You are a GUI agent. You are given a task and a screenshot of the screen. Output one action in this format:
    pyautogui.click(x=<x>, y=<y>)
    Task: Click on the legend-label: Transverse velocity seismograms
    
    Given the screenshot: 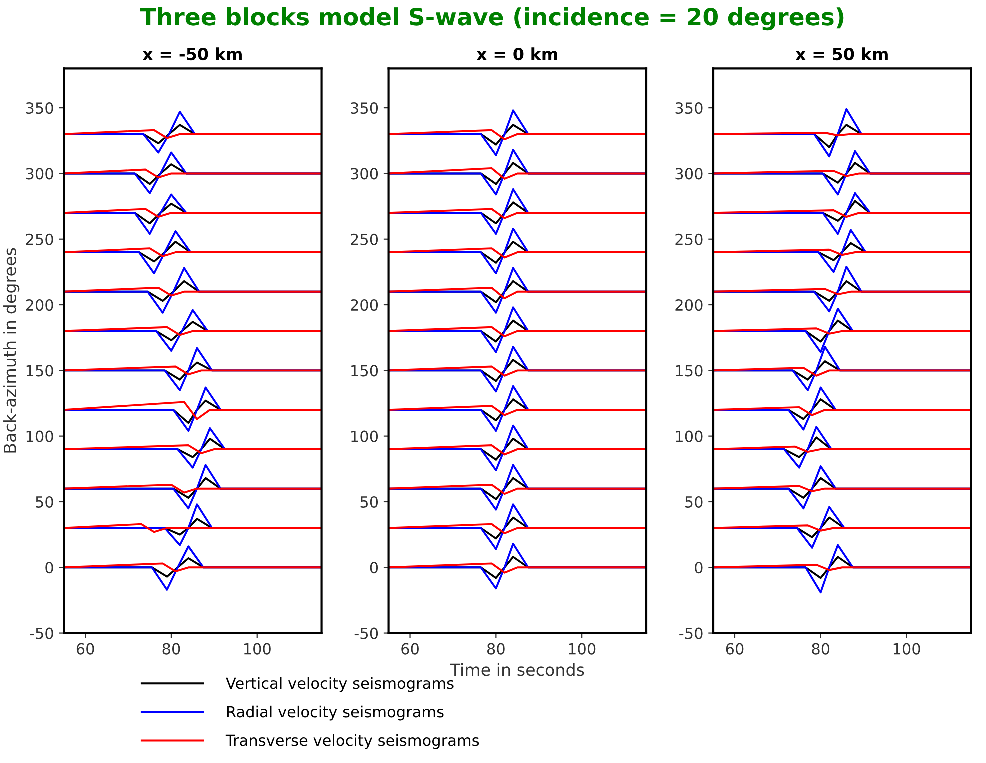 What is the action you would take?
    pyautogui.click(x=353, y=742)
    